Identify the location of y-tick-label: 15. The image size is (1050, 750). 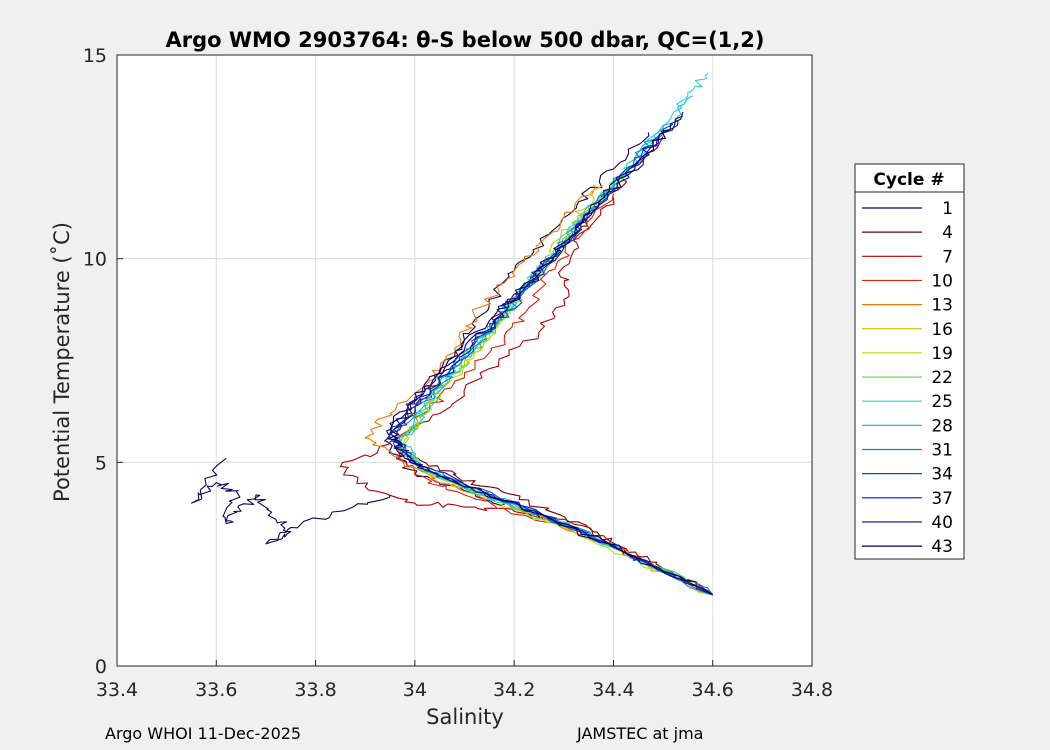
(95, 56).